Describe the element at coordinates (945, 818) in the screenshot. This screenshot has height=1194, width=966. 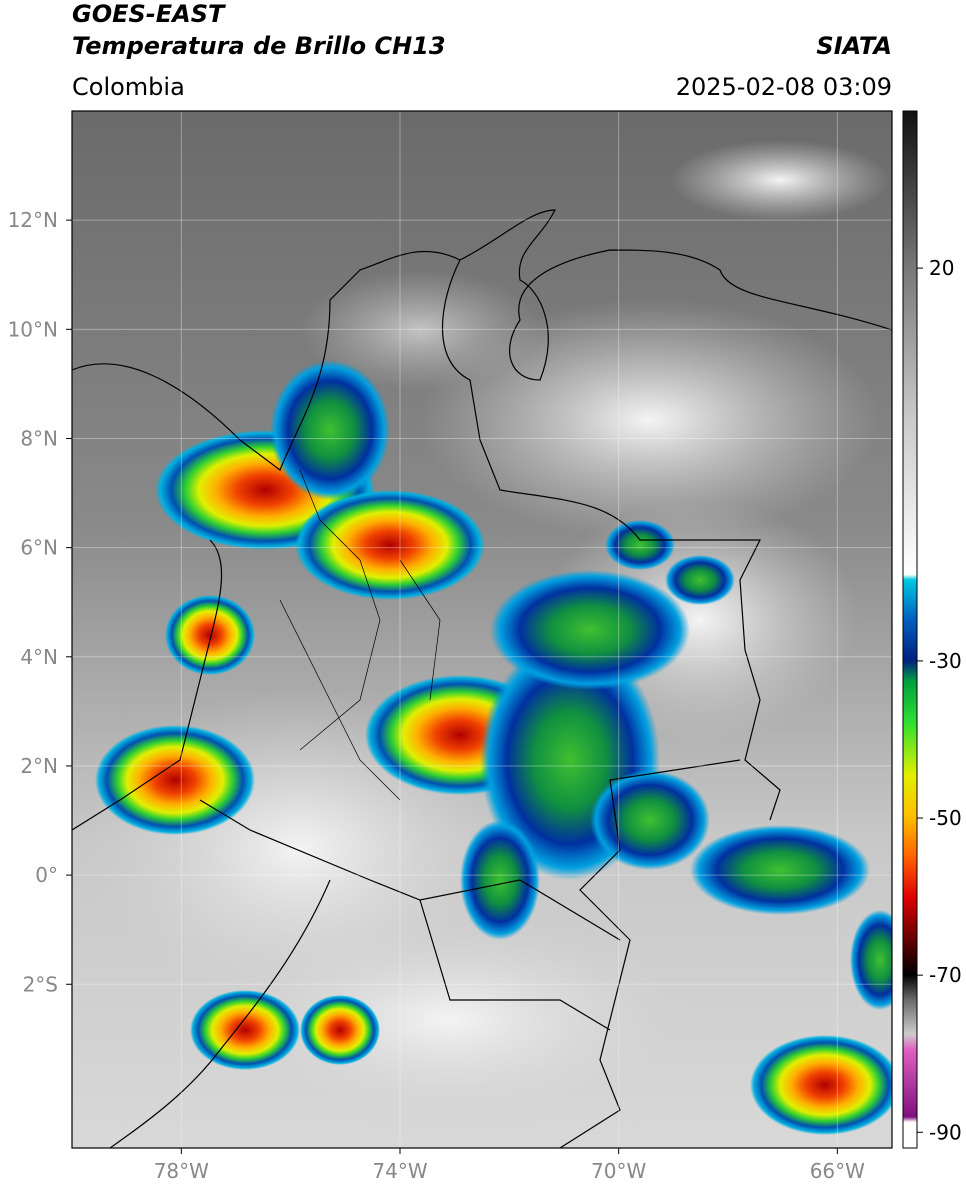
I see `colorbar-tick-label: -50` at that location.